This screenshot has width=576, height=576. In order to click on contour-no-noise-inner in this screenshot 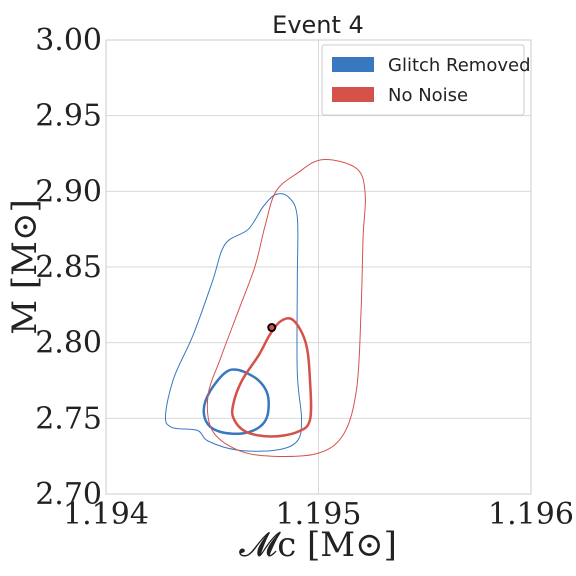, I will do `click(271, 377)`.